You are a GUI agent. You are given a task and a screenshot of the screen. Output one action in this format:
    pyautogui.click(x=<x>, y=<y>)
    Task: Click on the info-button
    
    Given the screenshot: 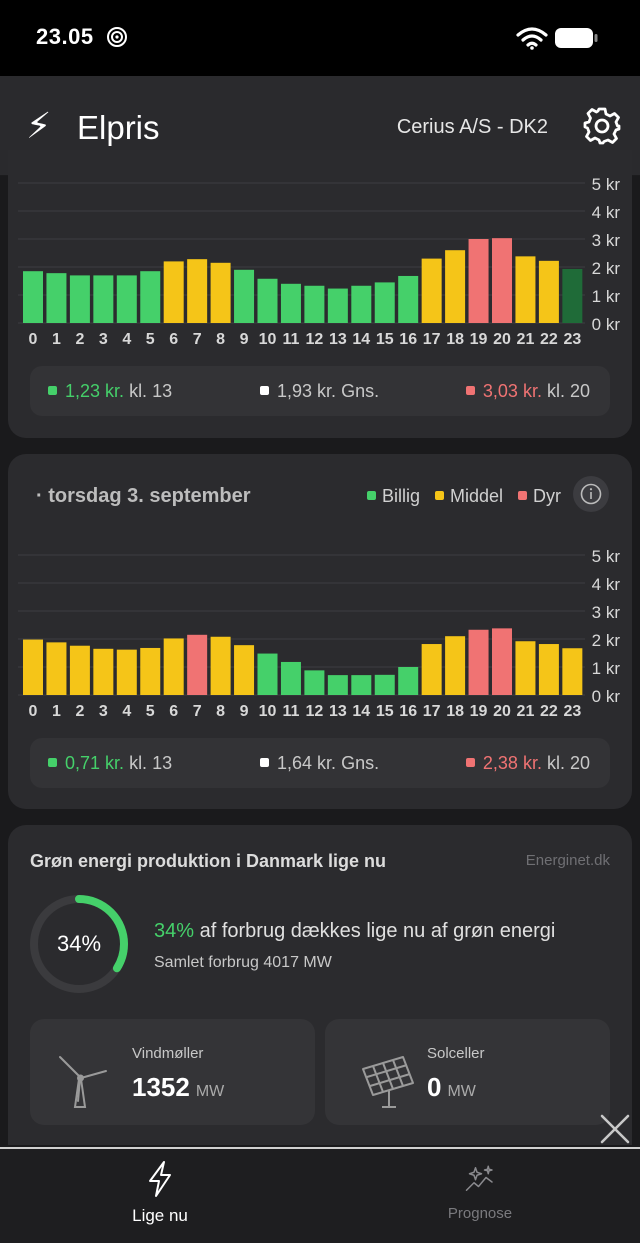 What is the action you would take?
    pyautogui.click(x=591, y=494)
    